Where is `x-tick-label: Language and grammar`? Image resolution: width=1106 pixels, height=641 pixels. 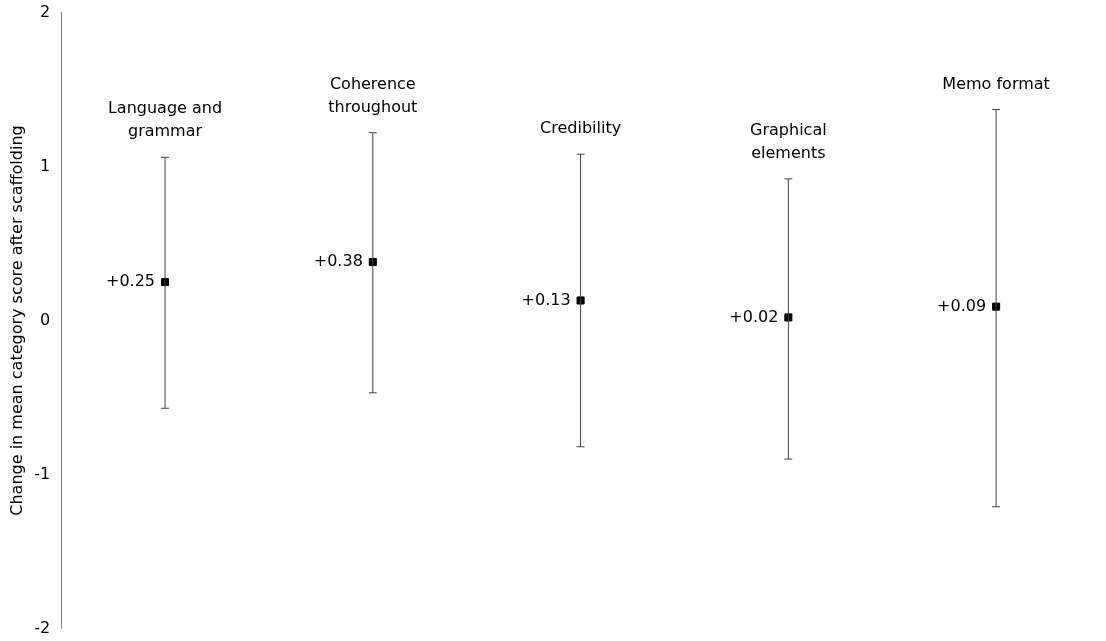 x-tick-label: Language and grammar is located at coordinates (165, 119).